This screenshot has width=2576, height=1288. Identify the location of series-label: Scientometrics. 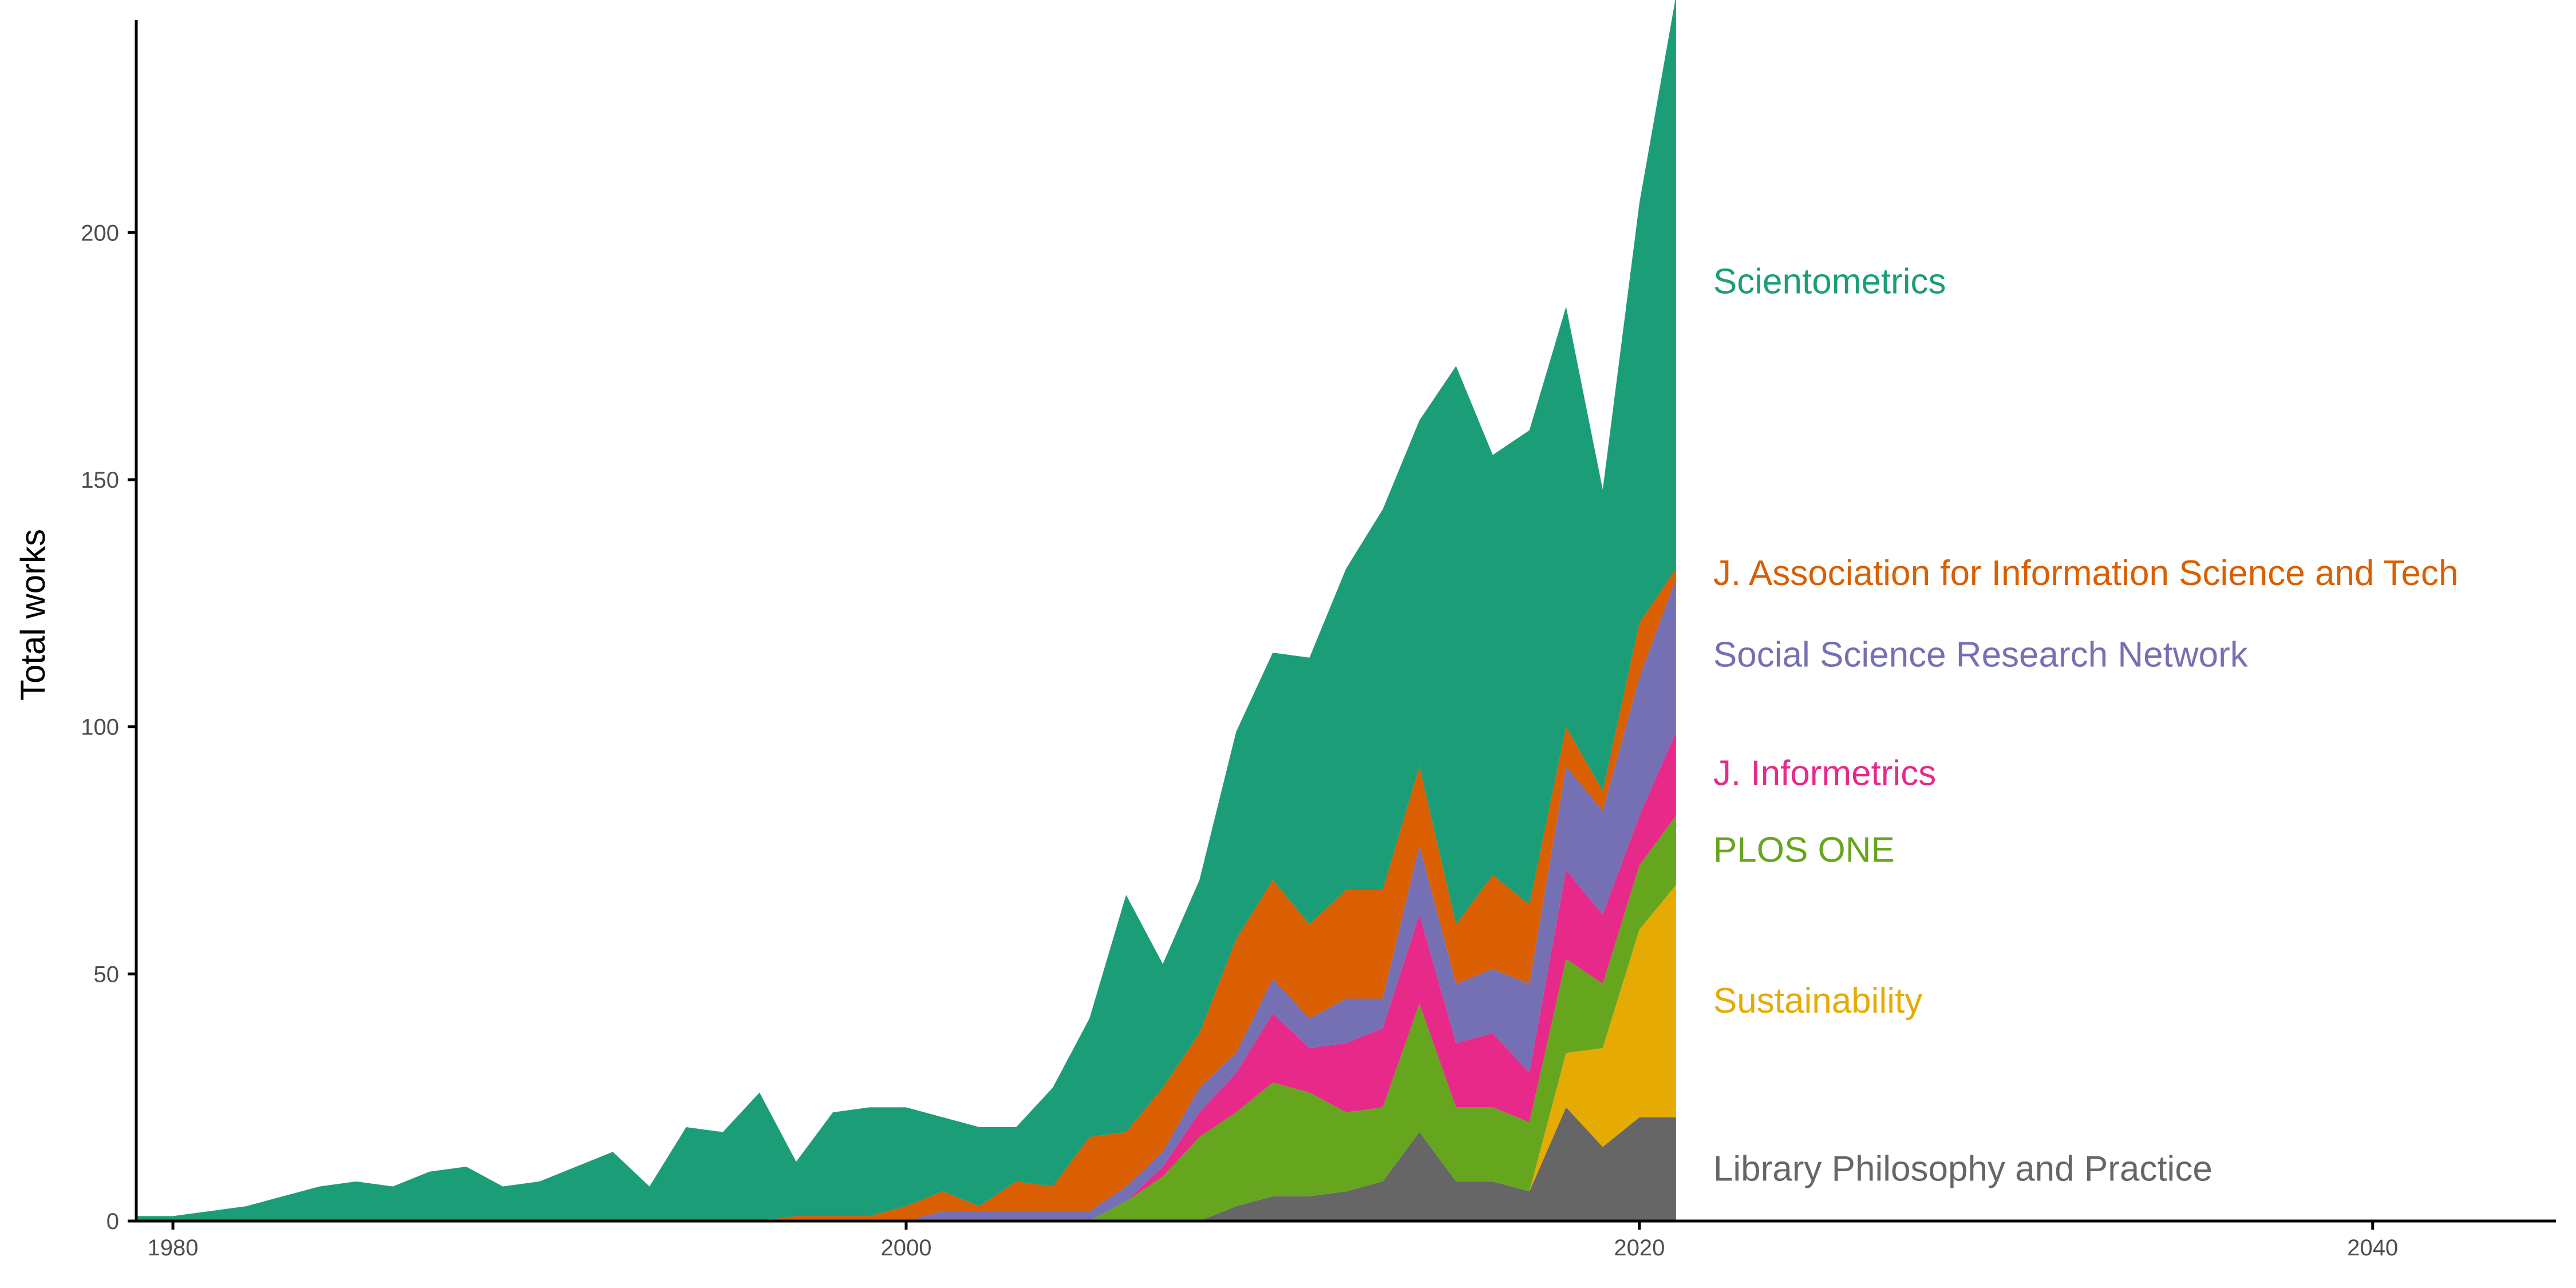
(1829, 282).